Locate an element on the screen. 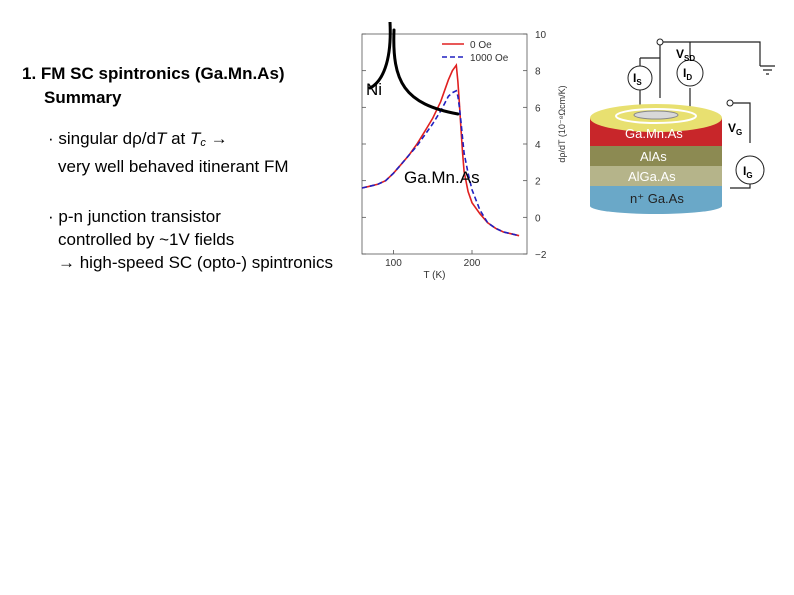  id-meter is located at coordinates (690, 73).